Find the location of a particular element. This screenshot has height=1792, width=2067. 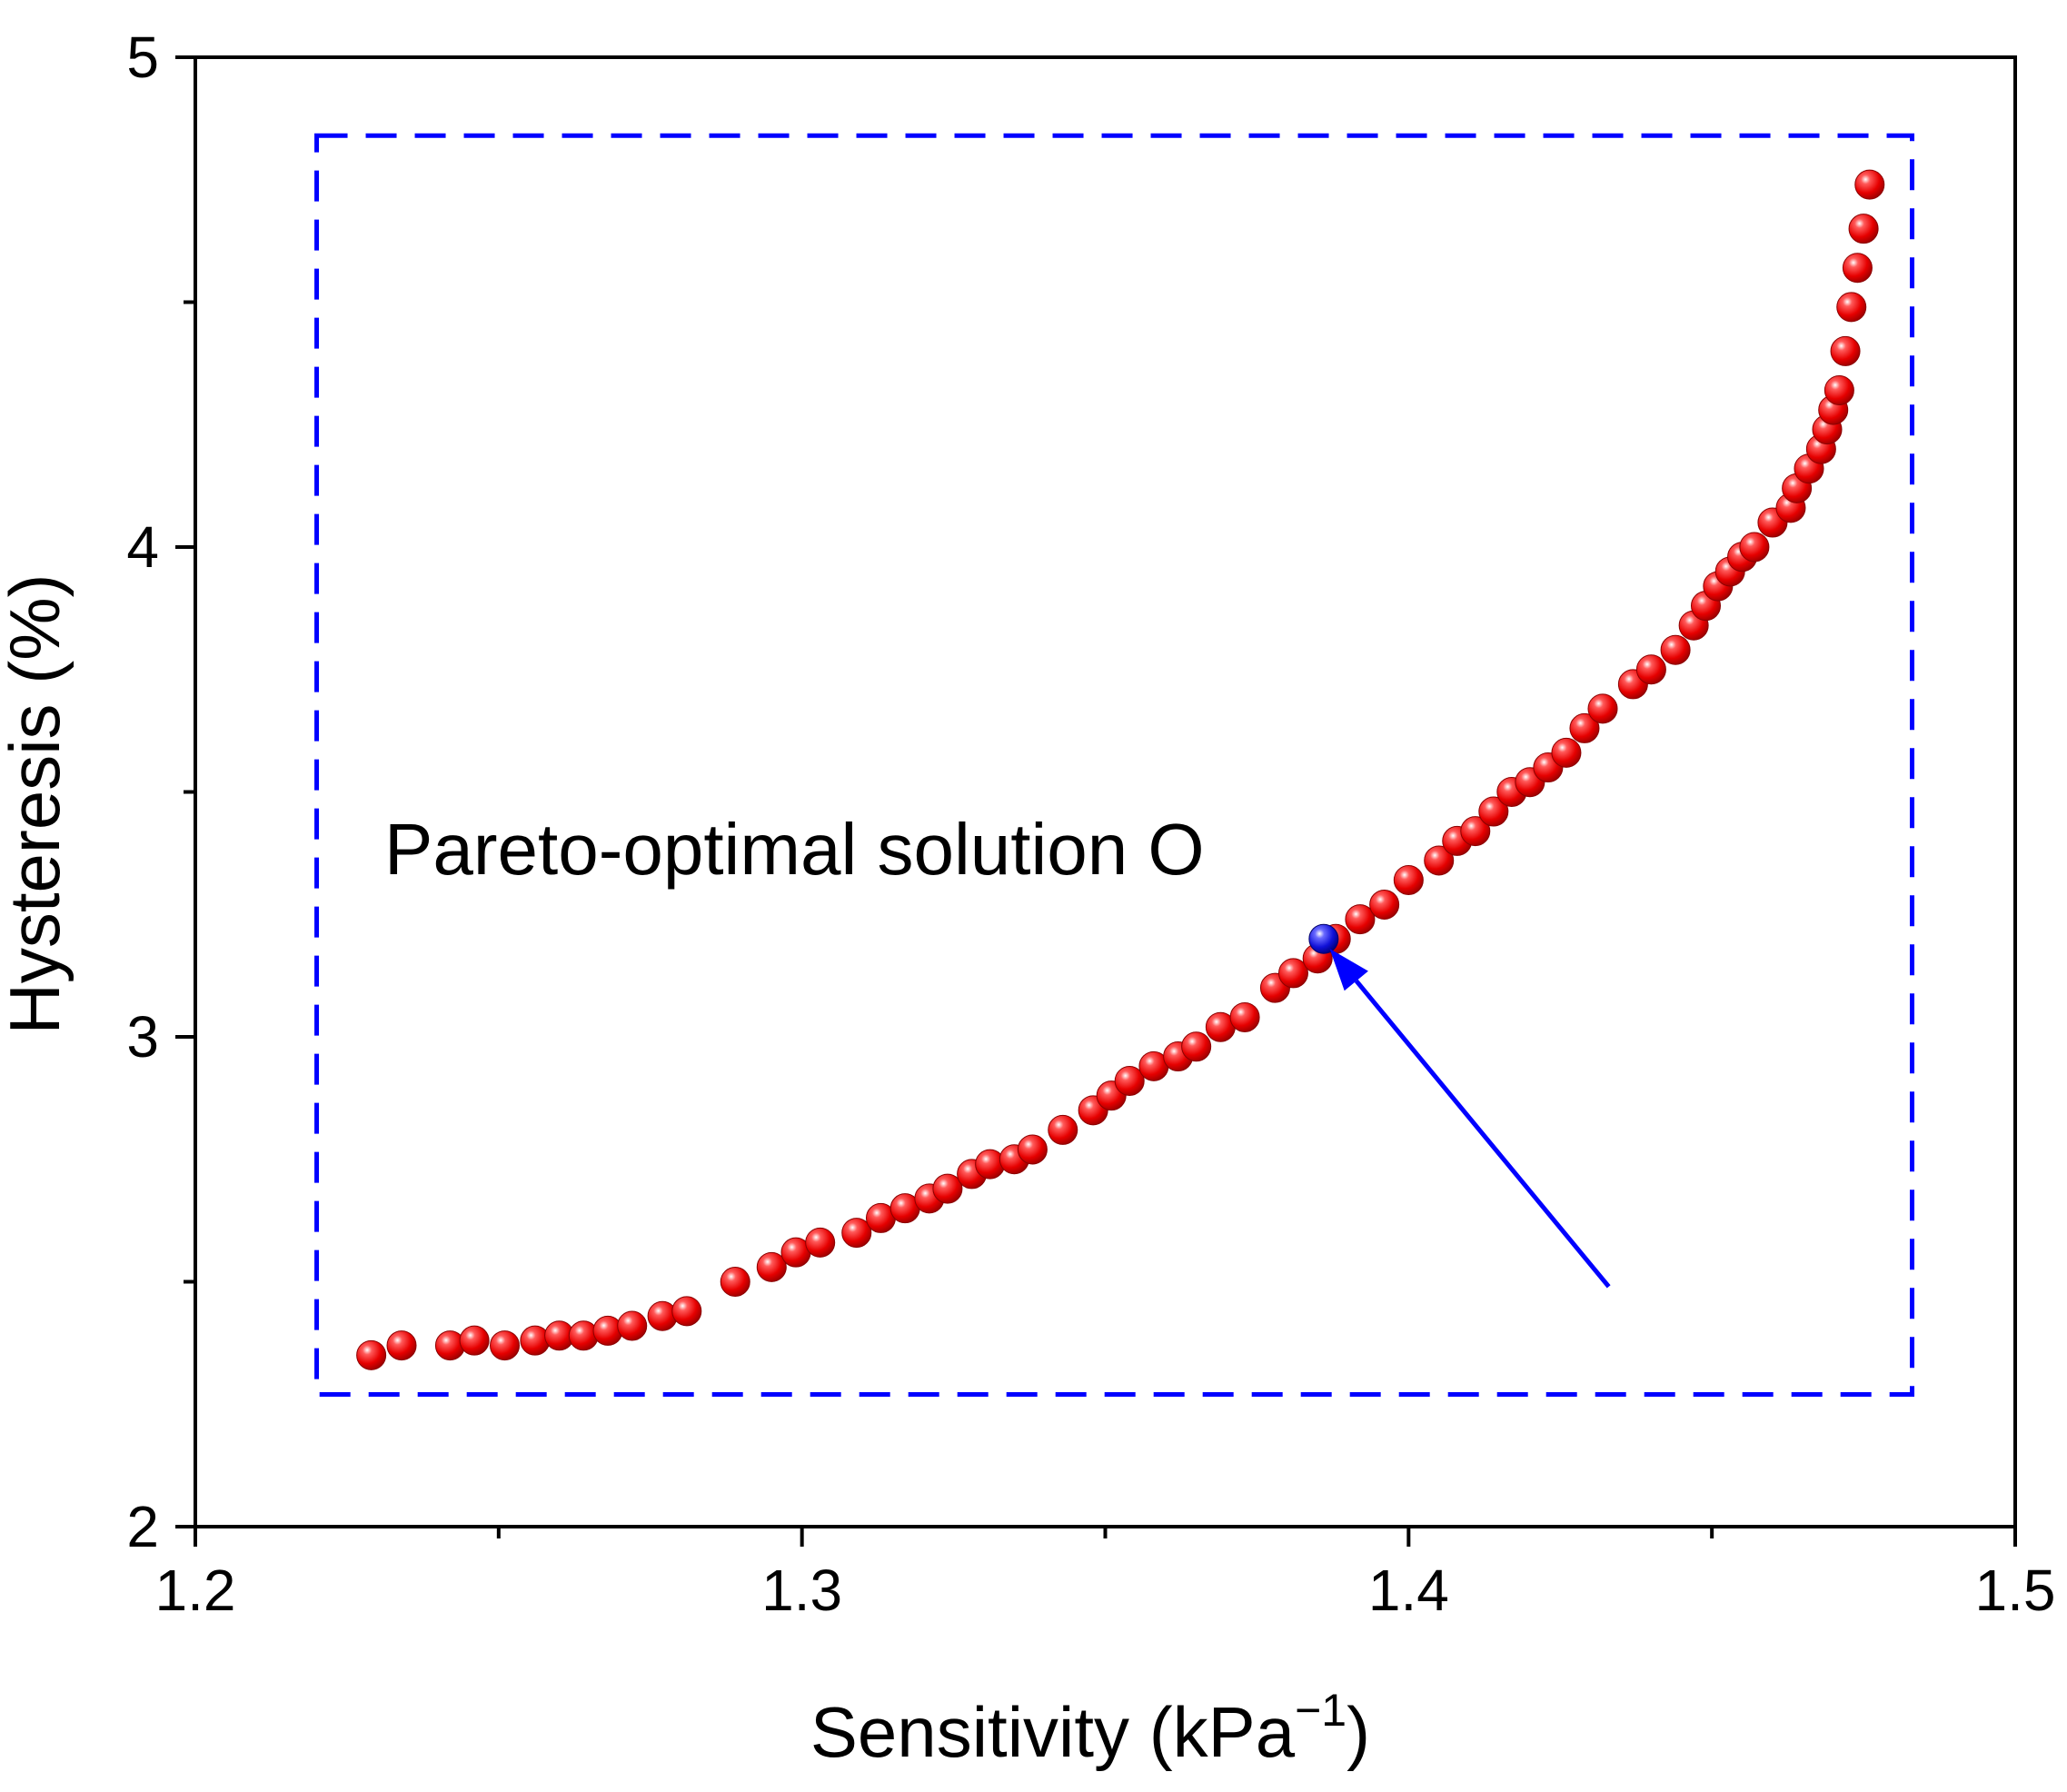

optimal-point is located at coordinates (1323, 938).